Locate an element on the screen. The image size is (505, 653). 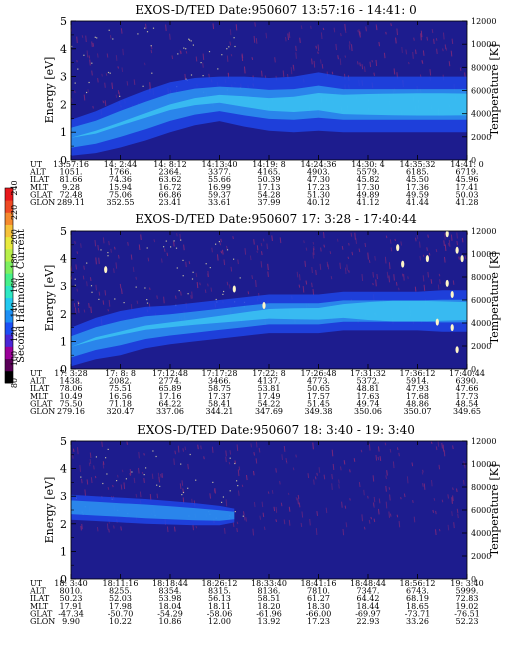
ephemeris-value: 6390. is located at coordinates (467, 381).